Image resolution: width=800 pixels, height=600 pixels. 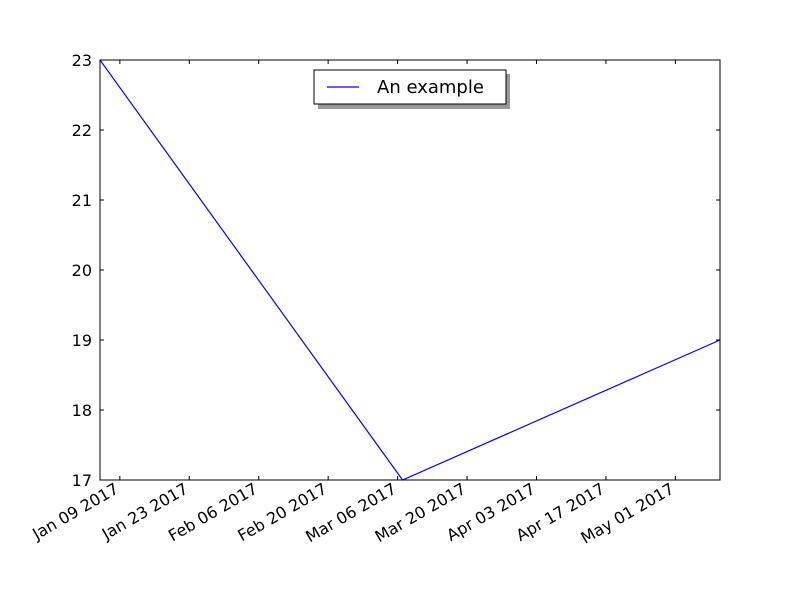 What do you see at coordinates (82, 340) in the screenshot?
I see `y-tick-label: 19` at bounding box center [82, 340].